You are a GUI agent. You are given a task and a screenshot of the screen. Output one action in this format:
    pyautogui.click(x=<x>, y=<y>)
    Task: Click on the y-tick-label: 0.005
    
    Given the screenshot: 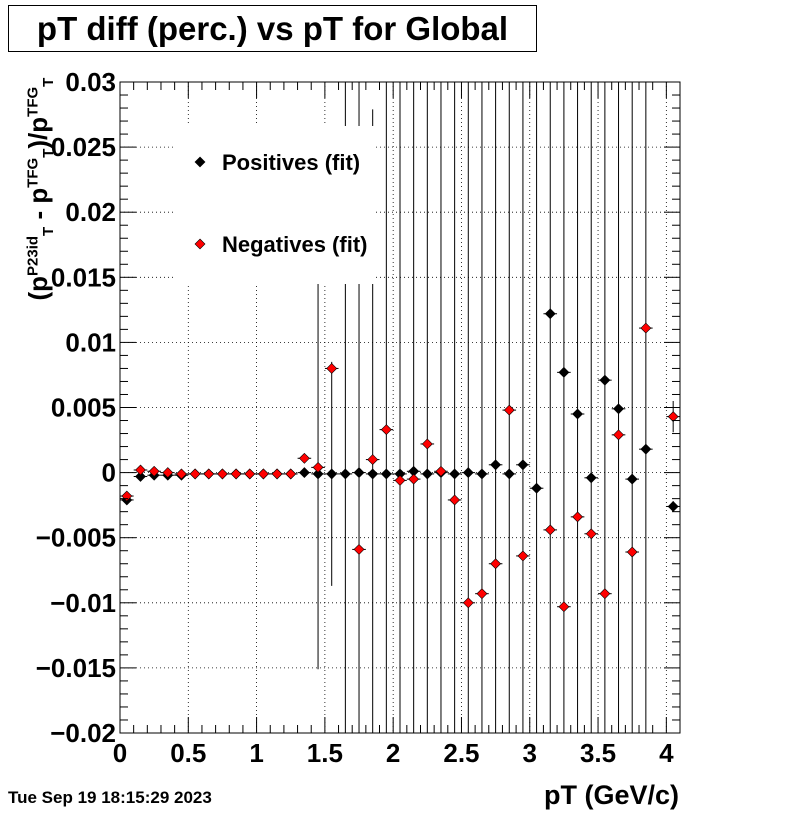 What is the action you would take?
    pyautogui.click(x=83, y=408)
    